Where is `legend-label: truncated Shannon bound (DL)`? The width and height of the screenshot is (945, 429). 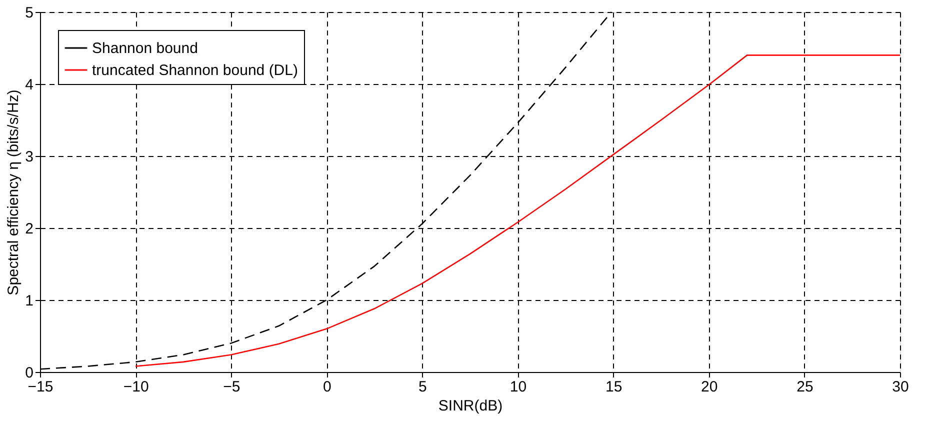 legend-label: truncated Shannon bound (DL) is located at coordinates (195, 70).